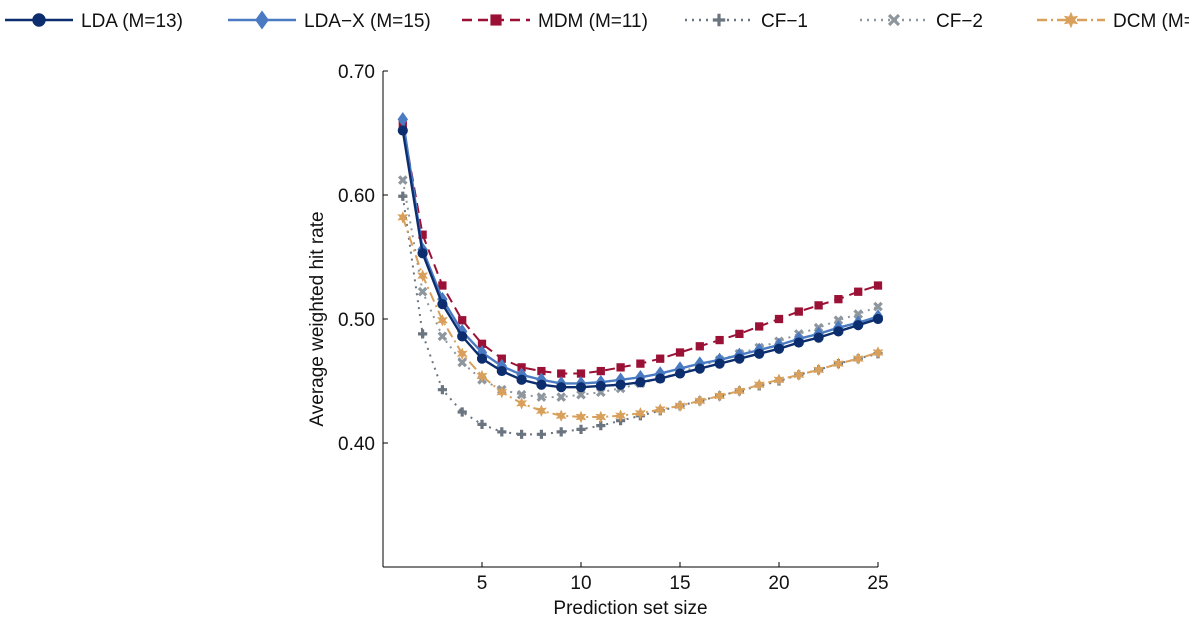 Image resolution: width=1189 pixels, height=621 pixels. What do you see at coordinates (877, 583) in the screenshot?
I see `x-tick-label: 25` at bounding box center [877, 583].